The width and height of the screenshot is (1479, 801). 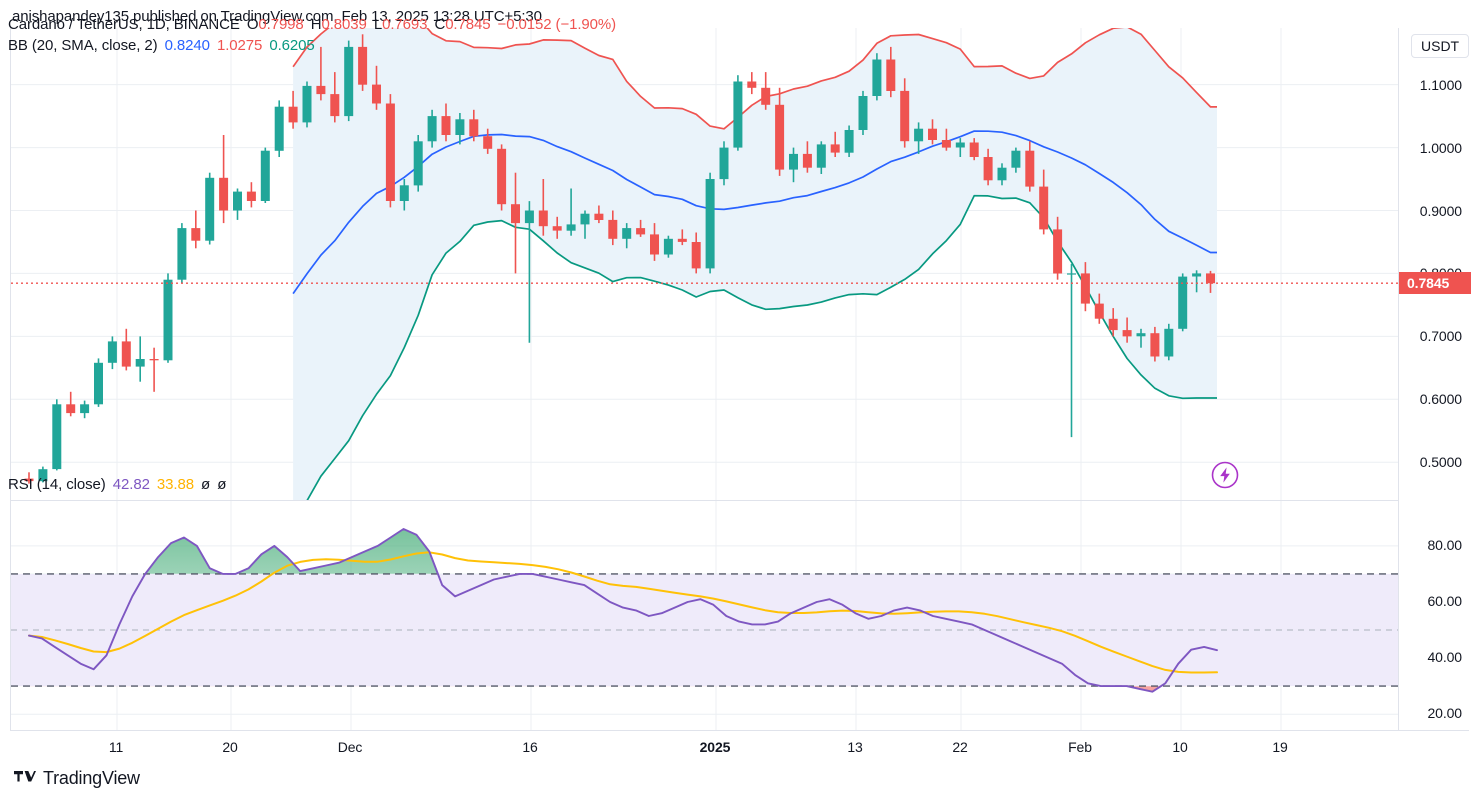 I want to click on currency-unit-badge: USDT, so click(x=1440, y=46).